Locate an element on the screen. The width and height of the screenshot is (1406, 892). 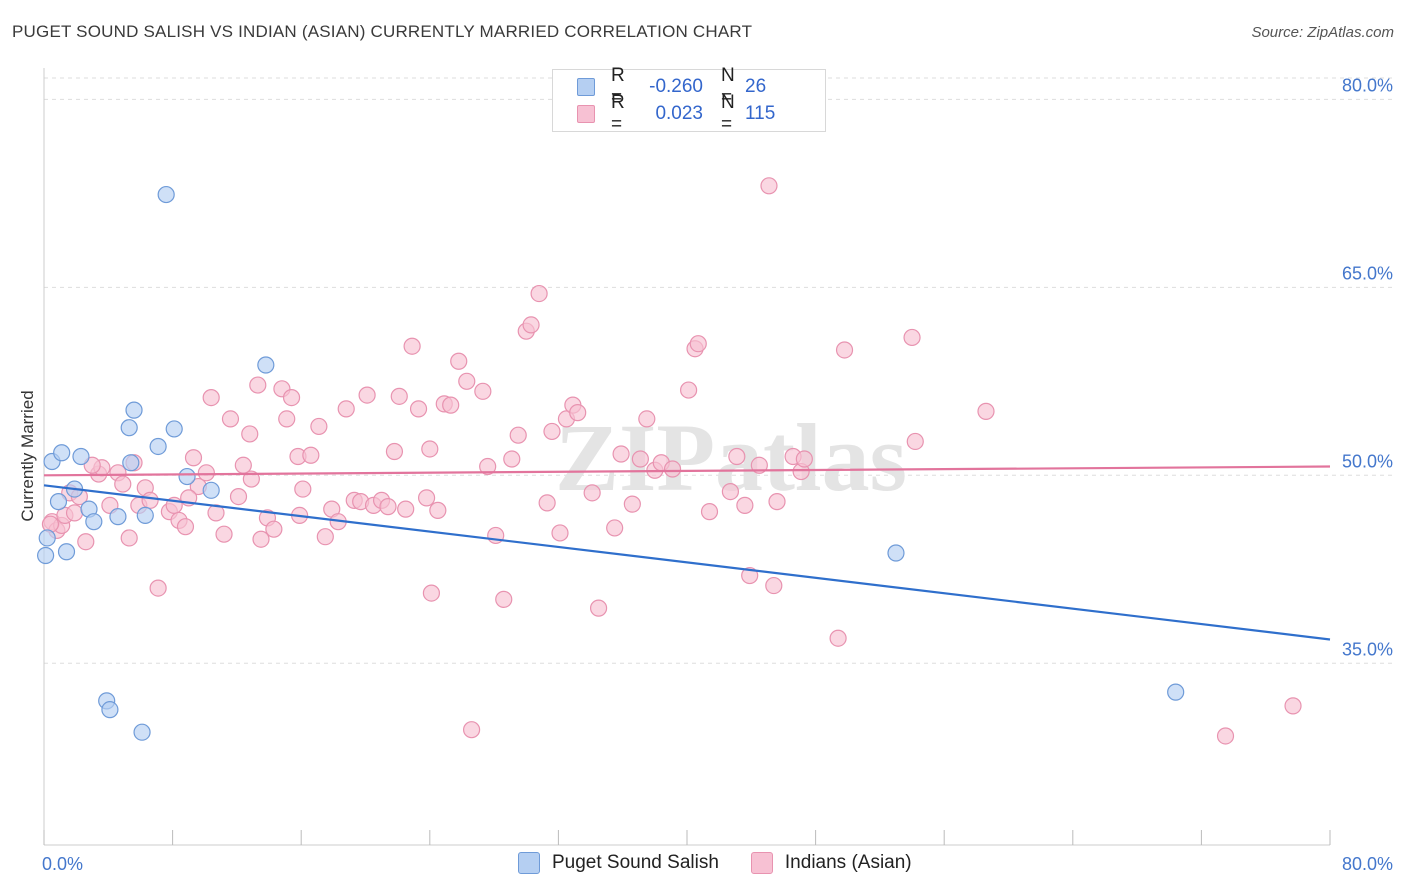
x-tick-labels: 0.0% 80.0% is located at coordinates (717, 852).